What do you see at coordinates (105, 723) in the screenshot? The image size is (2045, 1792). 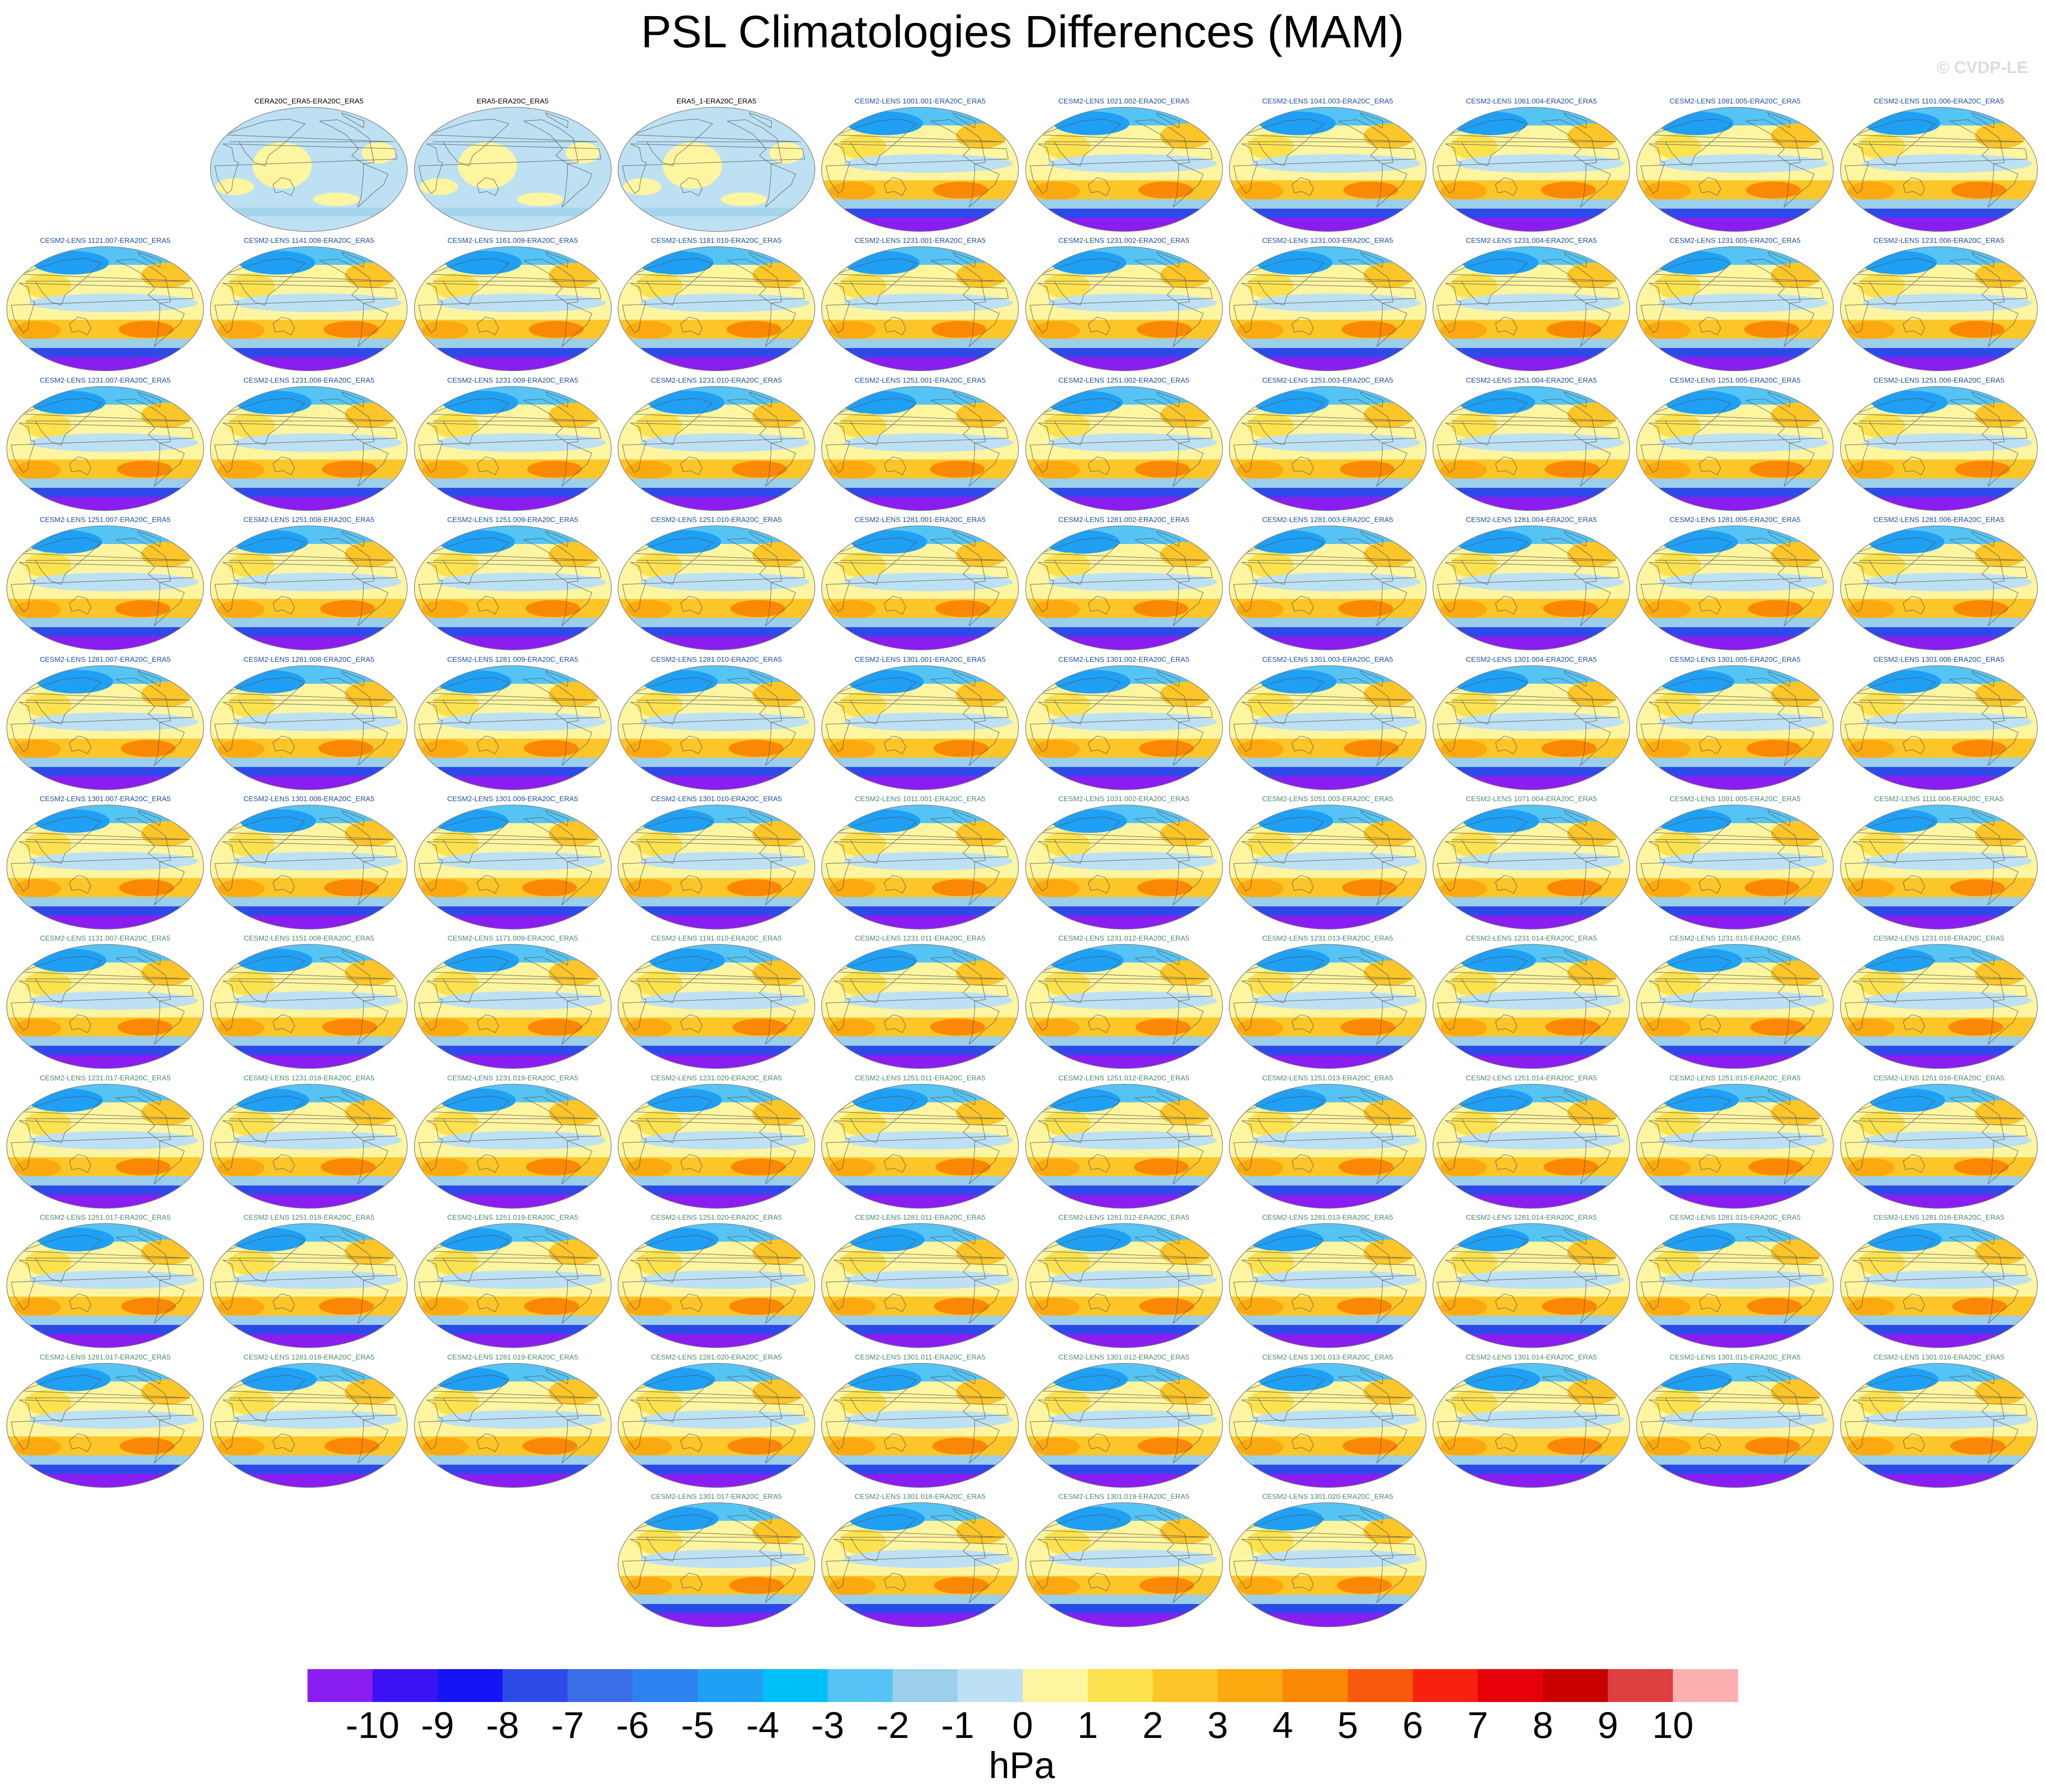 I see `map-panel: CESM2-LENS 1281.007-ERA20C_ERA5` at bounding box center [105, 723].